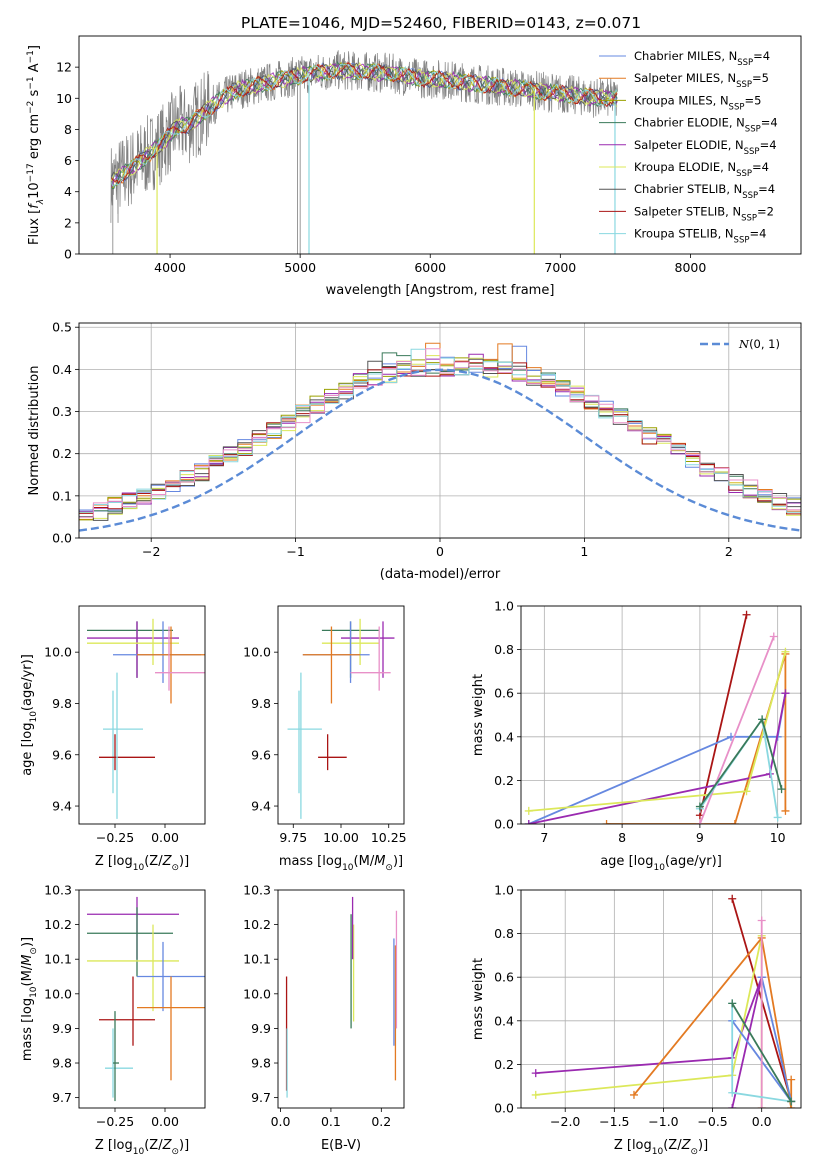  What do you see at coordinates (663, 1121) in the screenshot?
I see `x-tick-label: −1.0` at bounding box center [663, 1121].